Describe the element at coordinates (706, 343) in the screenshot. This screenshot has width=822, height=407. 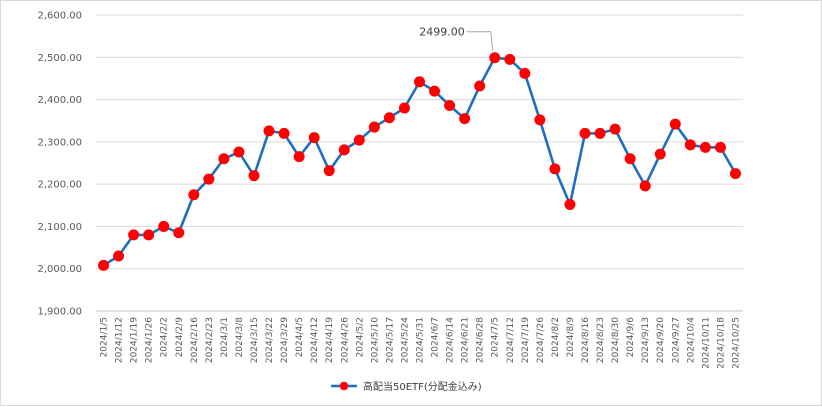
I see `x-tick-label: 2024/10/11` at that location.